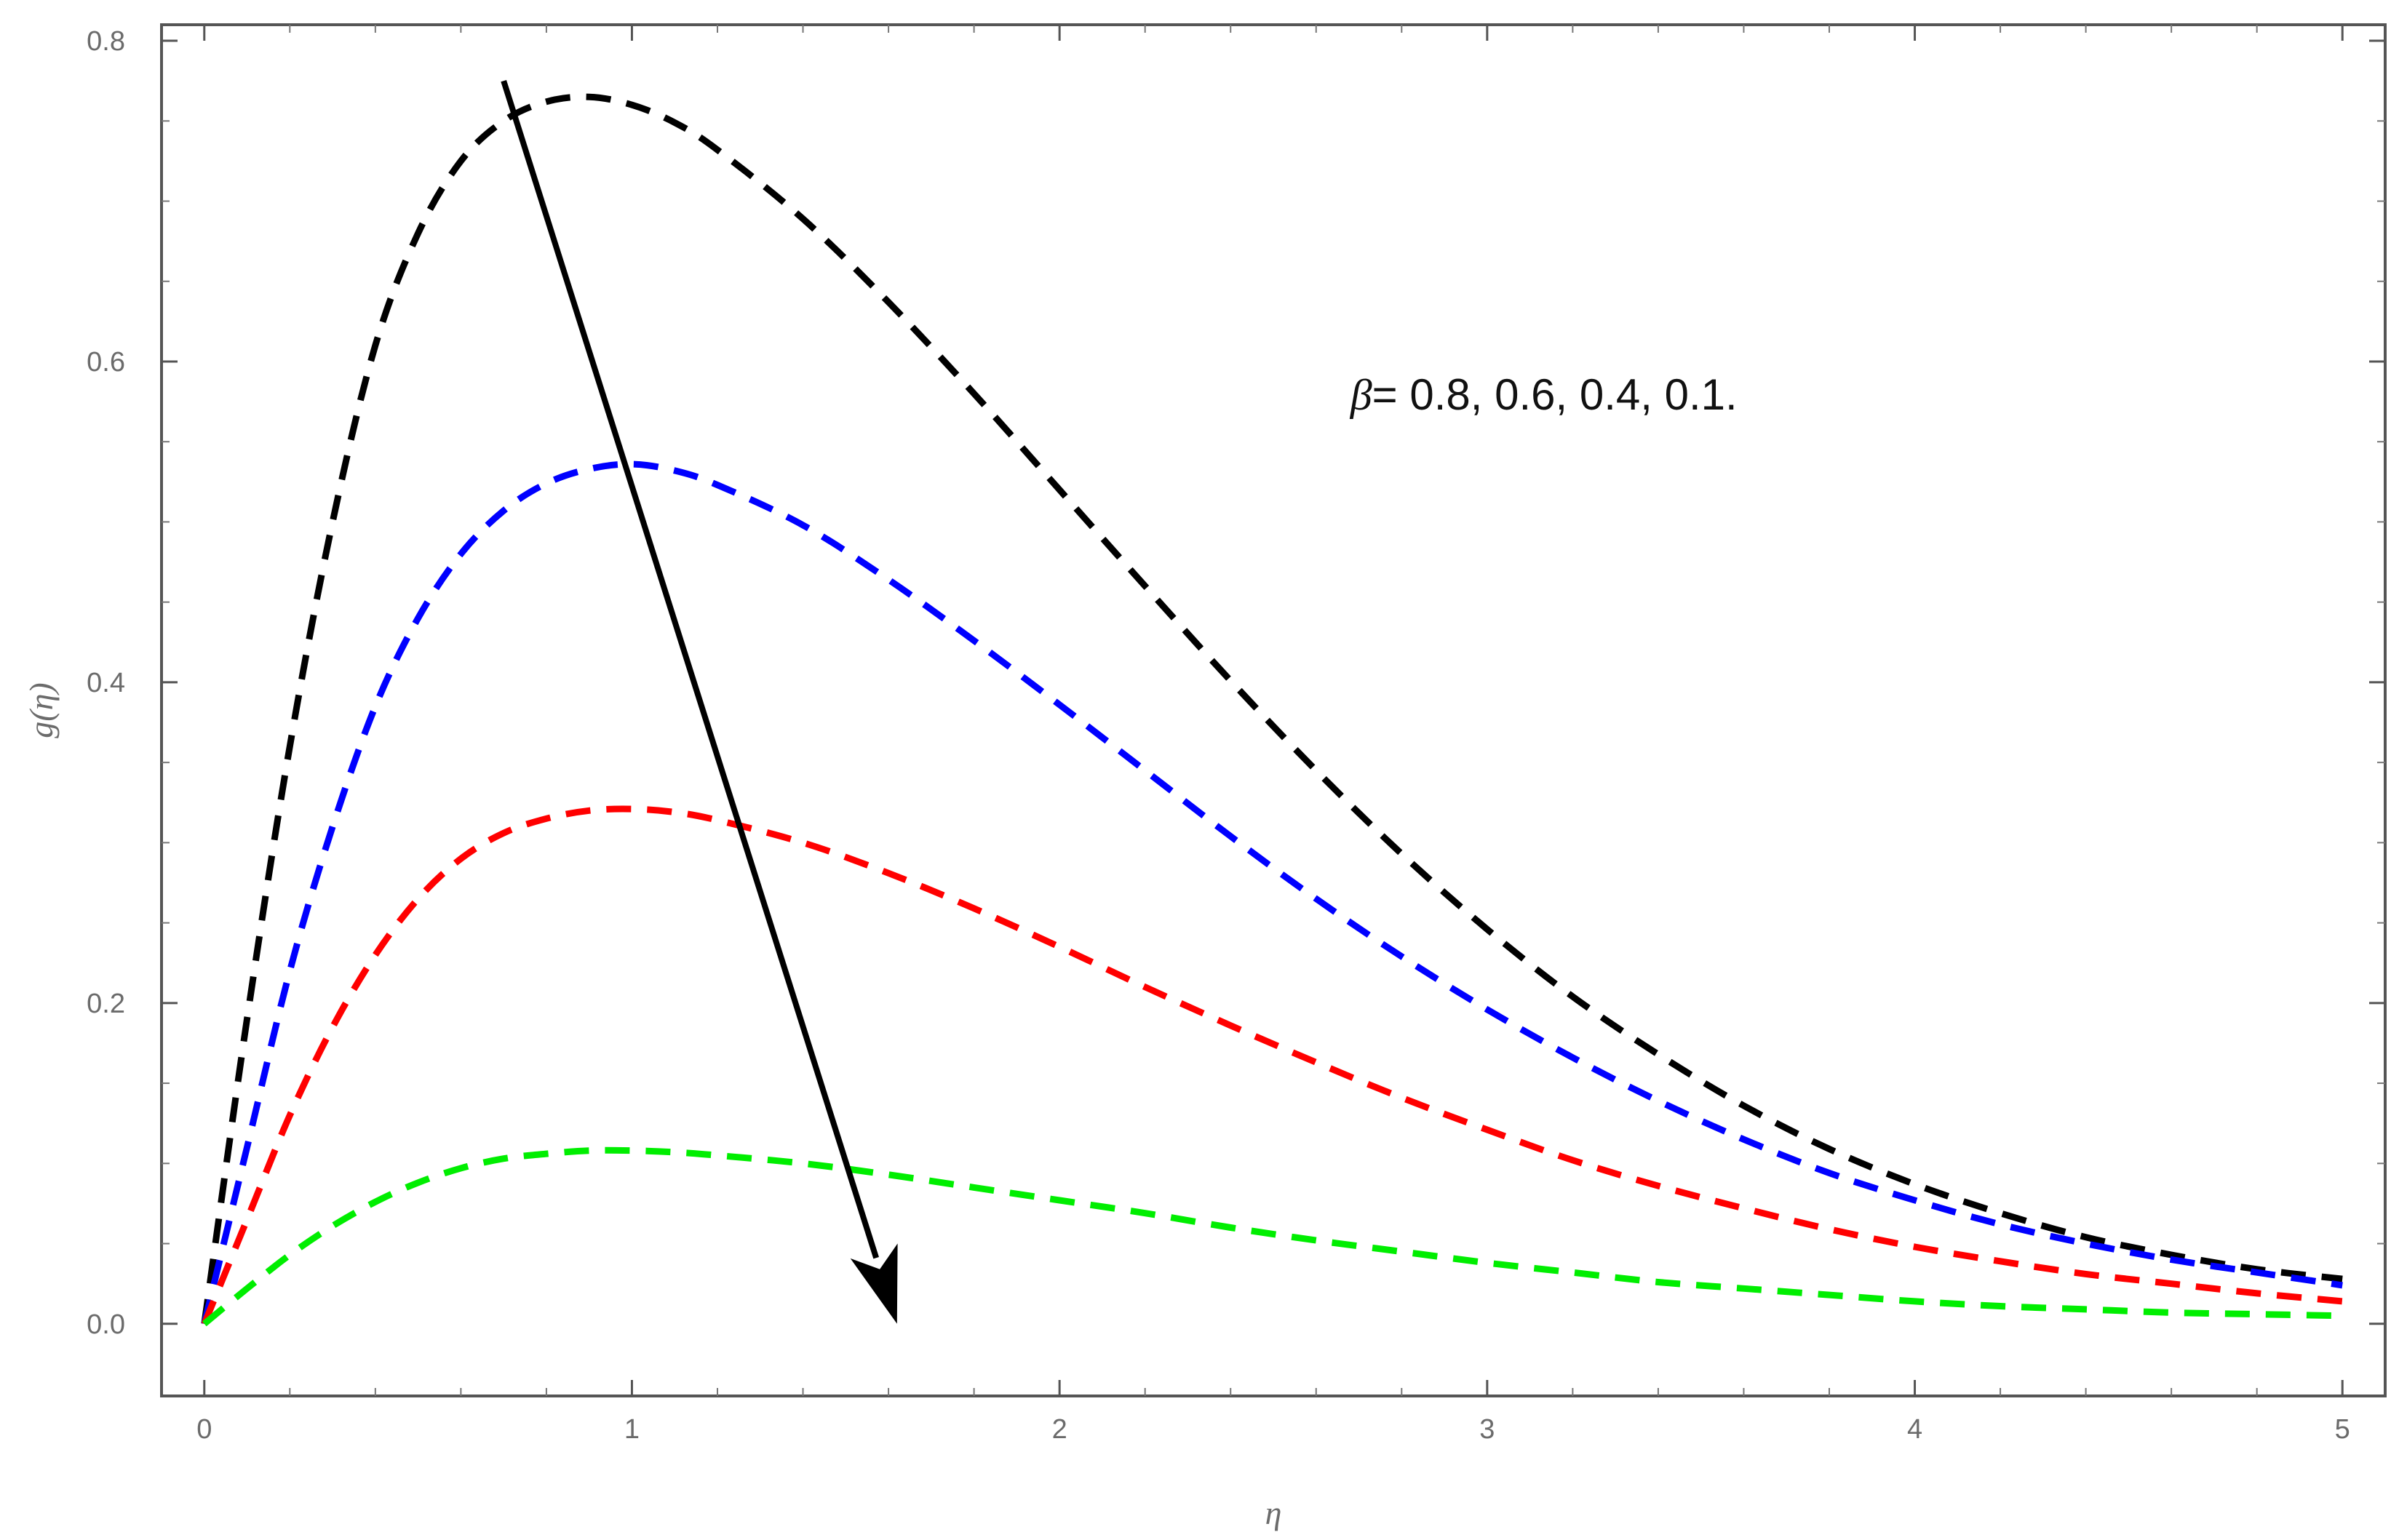  Describe the element at coordinates (2342, 1430) in the screenshot. I see `x-tick-label: 5` at that location.